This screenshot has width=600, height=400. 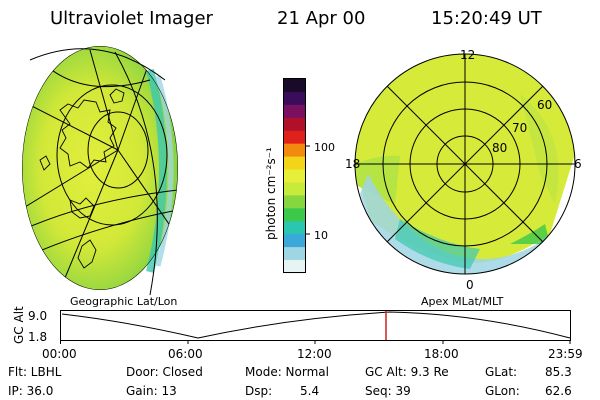 I want to click on altitude-ymax: 9.0, so click(x=38, y=316).